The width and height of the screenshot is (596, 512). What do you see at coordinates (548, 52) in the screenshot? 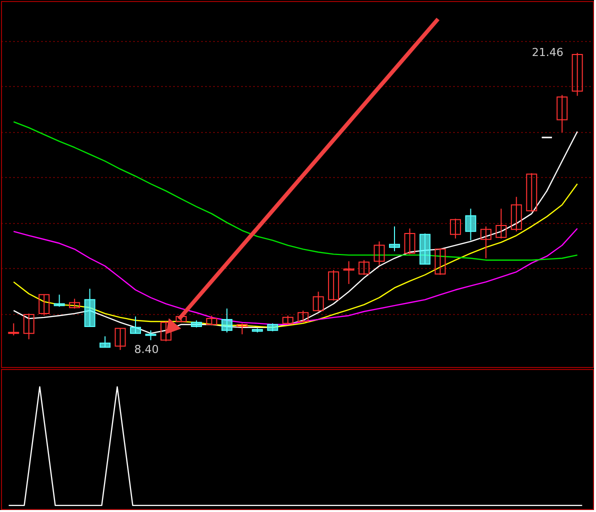
I see `annotation: 21.46` at bounding box center [548, 52].